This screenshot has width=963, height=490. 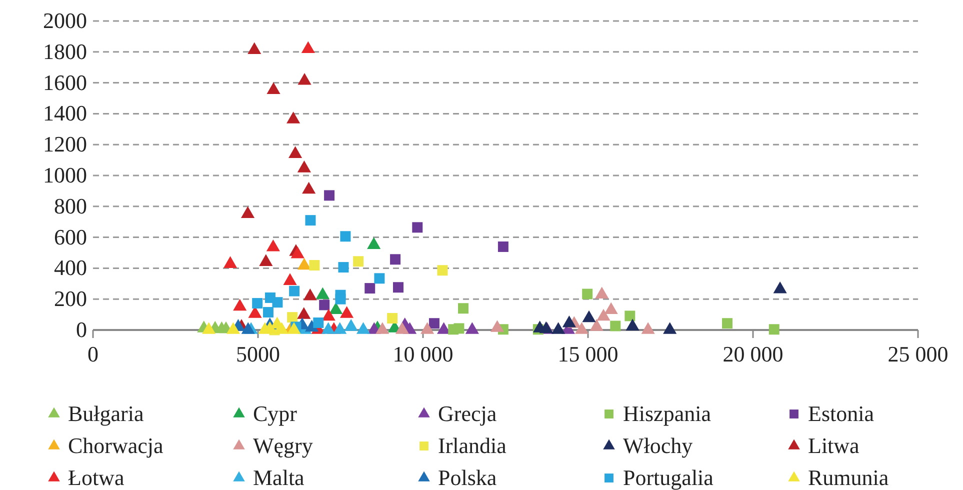 What do you see at coordinates (658, 445) in the screenshot?
I see `legend-label: Włochy` at bounding box center [658, 445].